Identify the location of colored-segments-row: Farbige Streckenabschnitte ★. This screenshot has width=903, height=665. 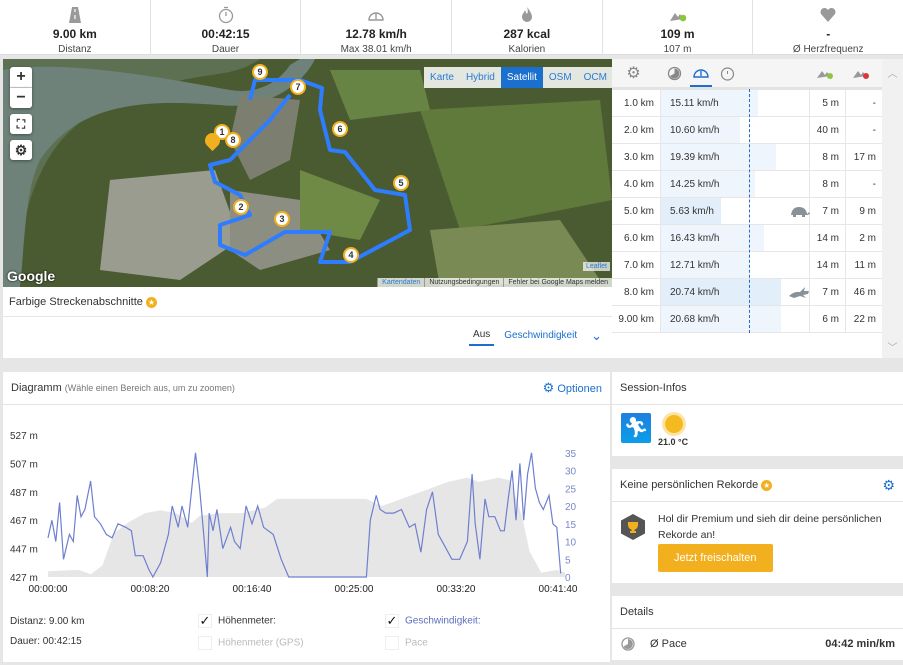
(307, 302).